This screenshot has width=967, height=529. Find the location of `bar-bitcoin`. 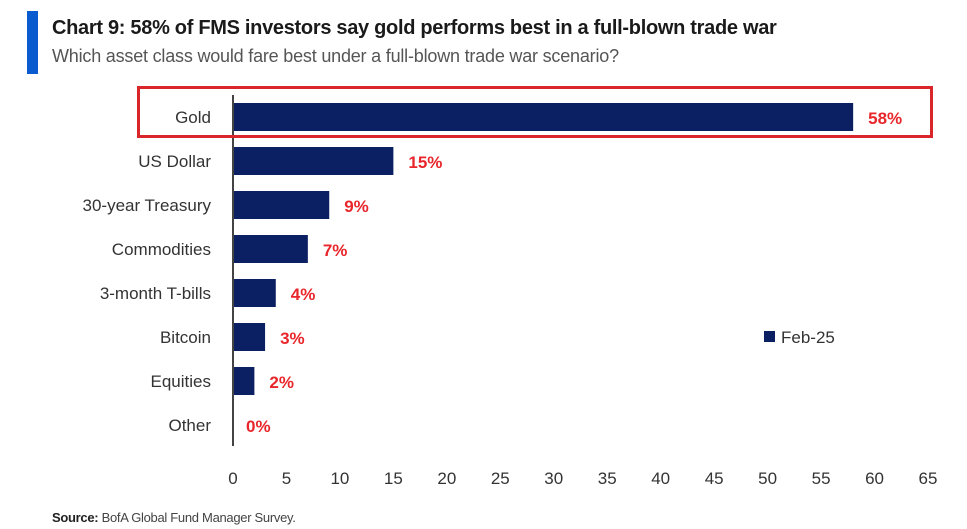

bar-bitcoin is located at coordinates (249, 337).